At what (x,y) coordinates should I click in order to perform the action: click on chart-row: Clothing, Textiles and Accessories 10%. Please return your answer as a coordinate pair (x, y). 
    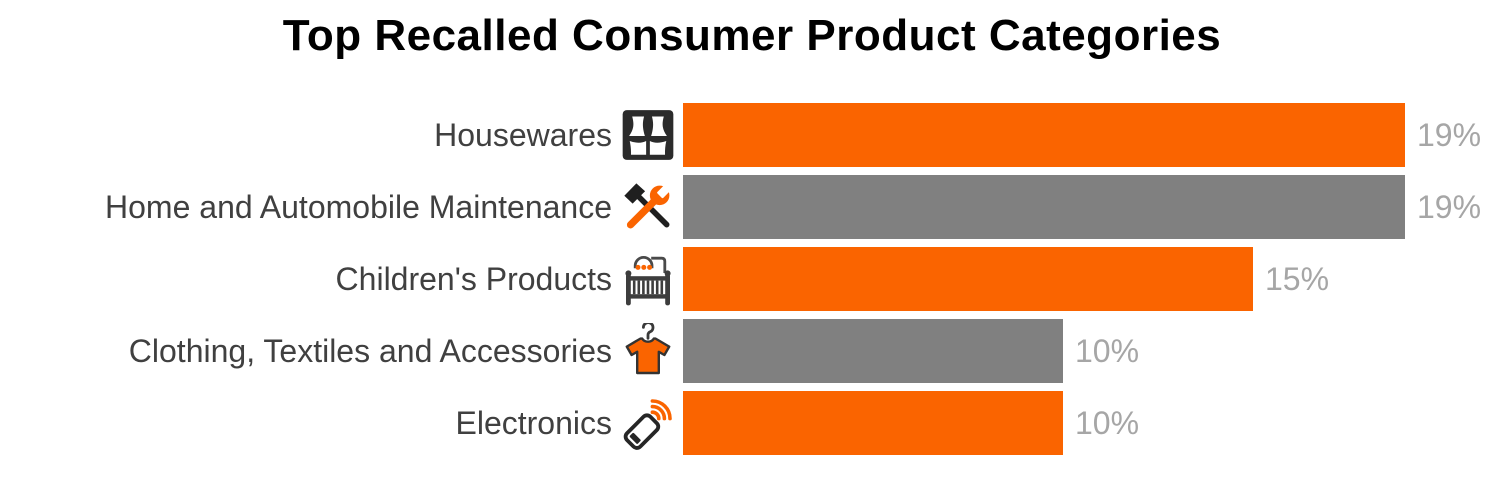
    Looking at the image, I should click on (752, 351).